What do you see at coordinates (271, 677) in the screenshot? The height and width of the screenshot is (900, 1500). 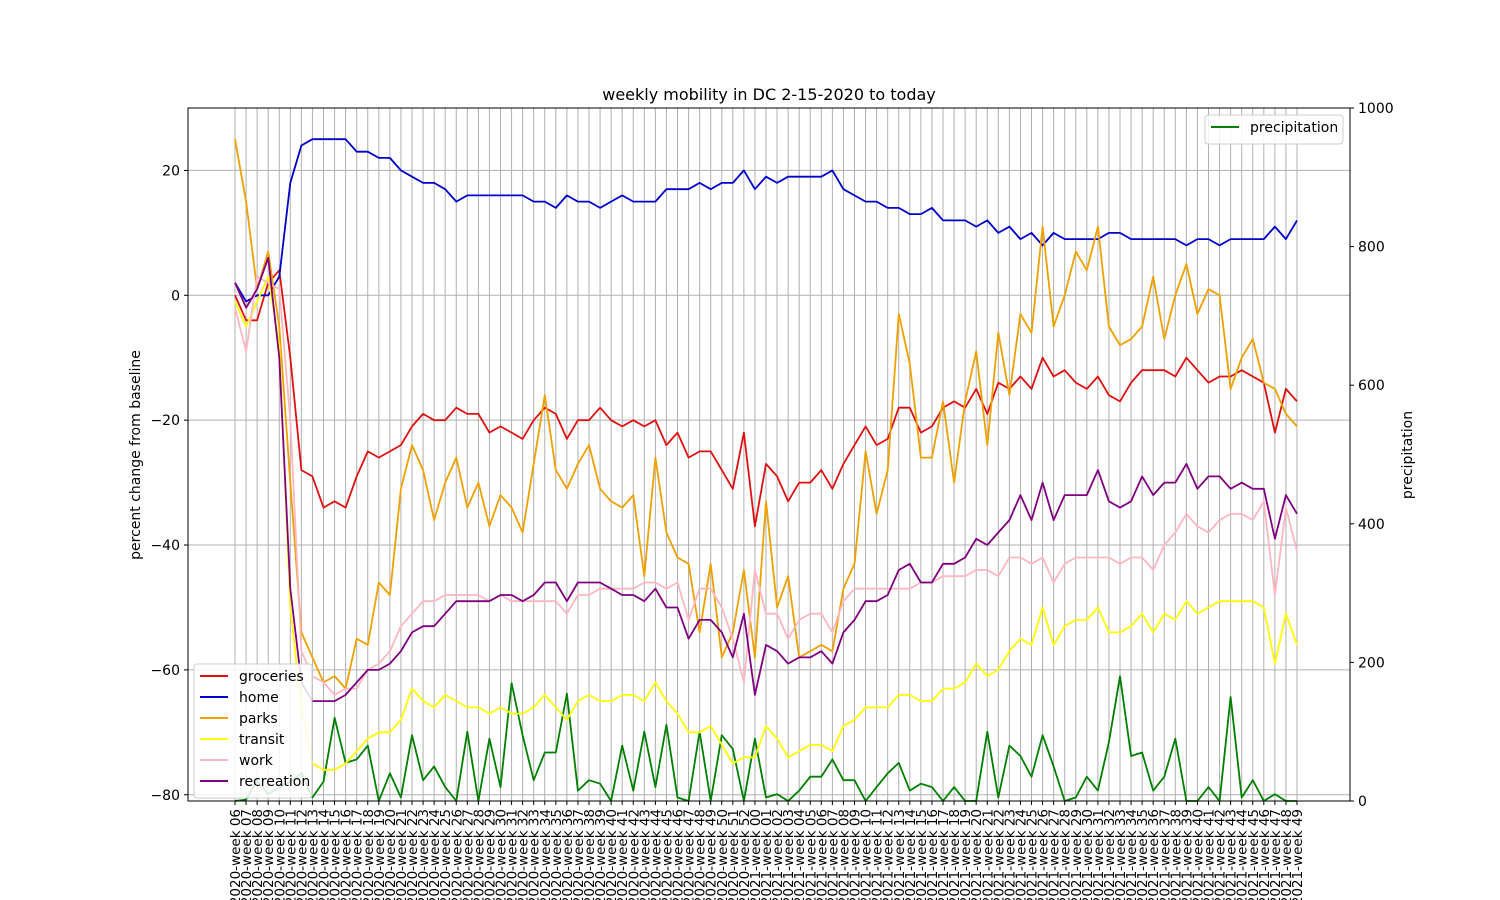 I see `legend-label-groceries: groceries` at bounding box center [271, 677].